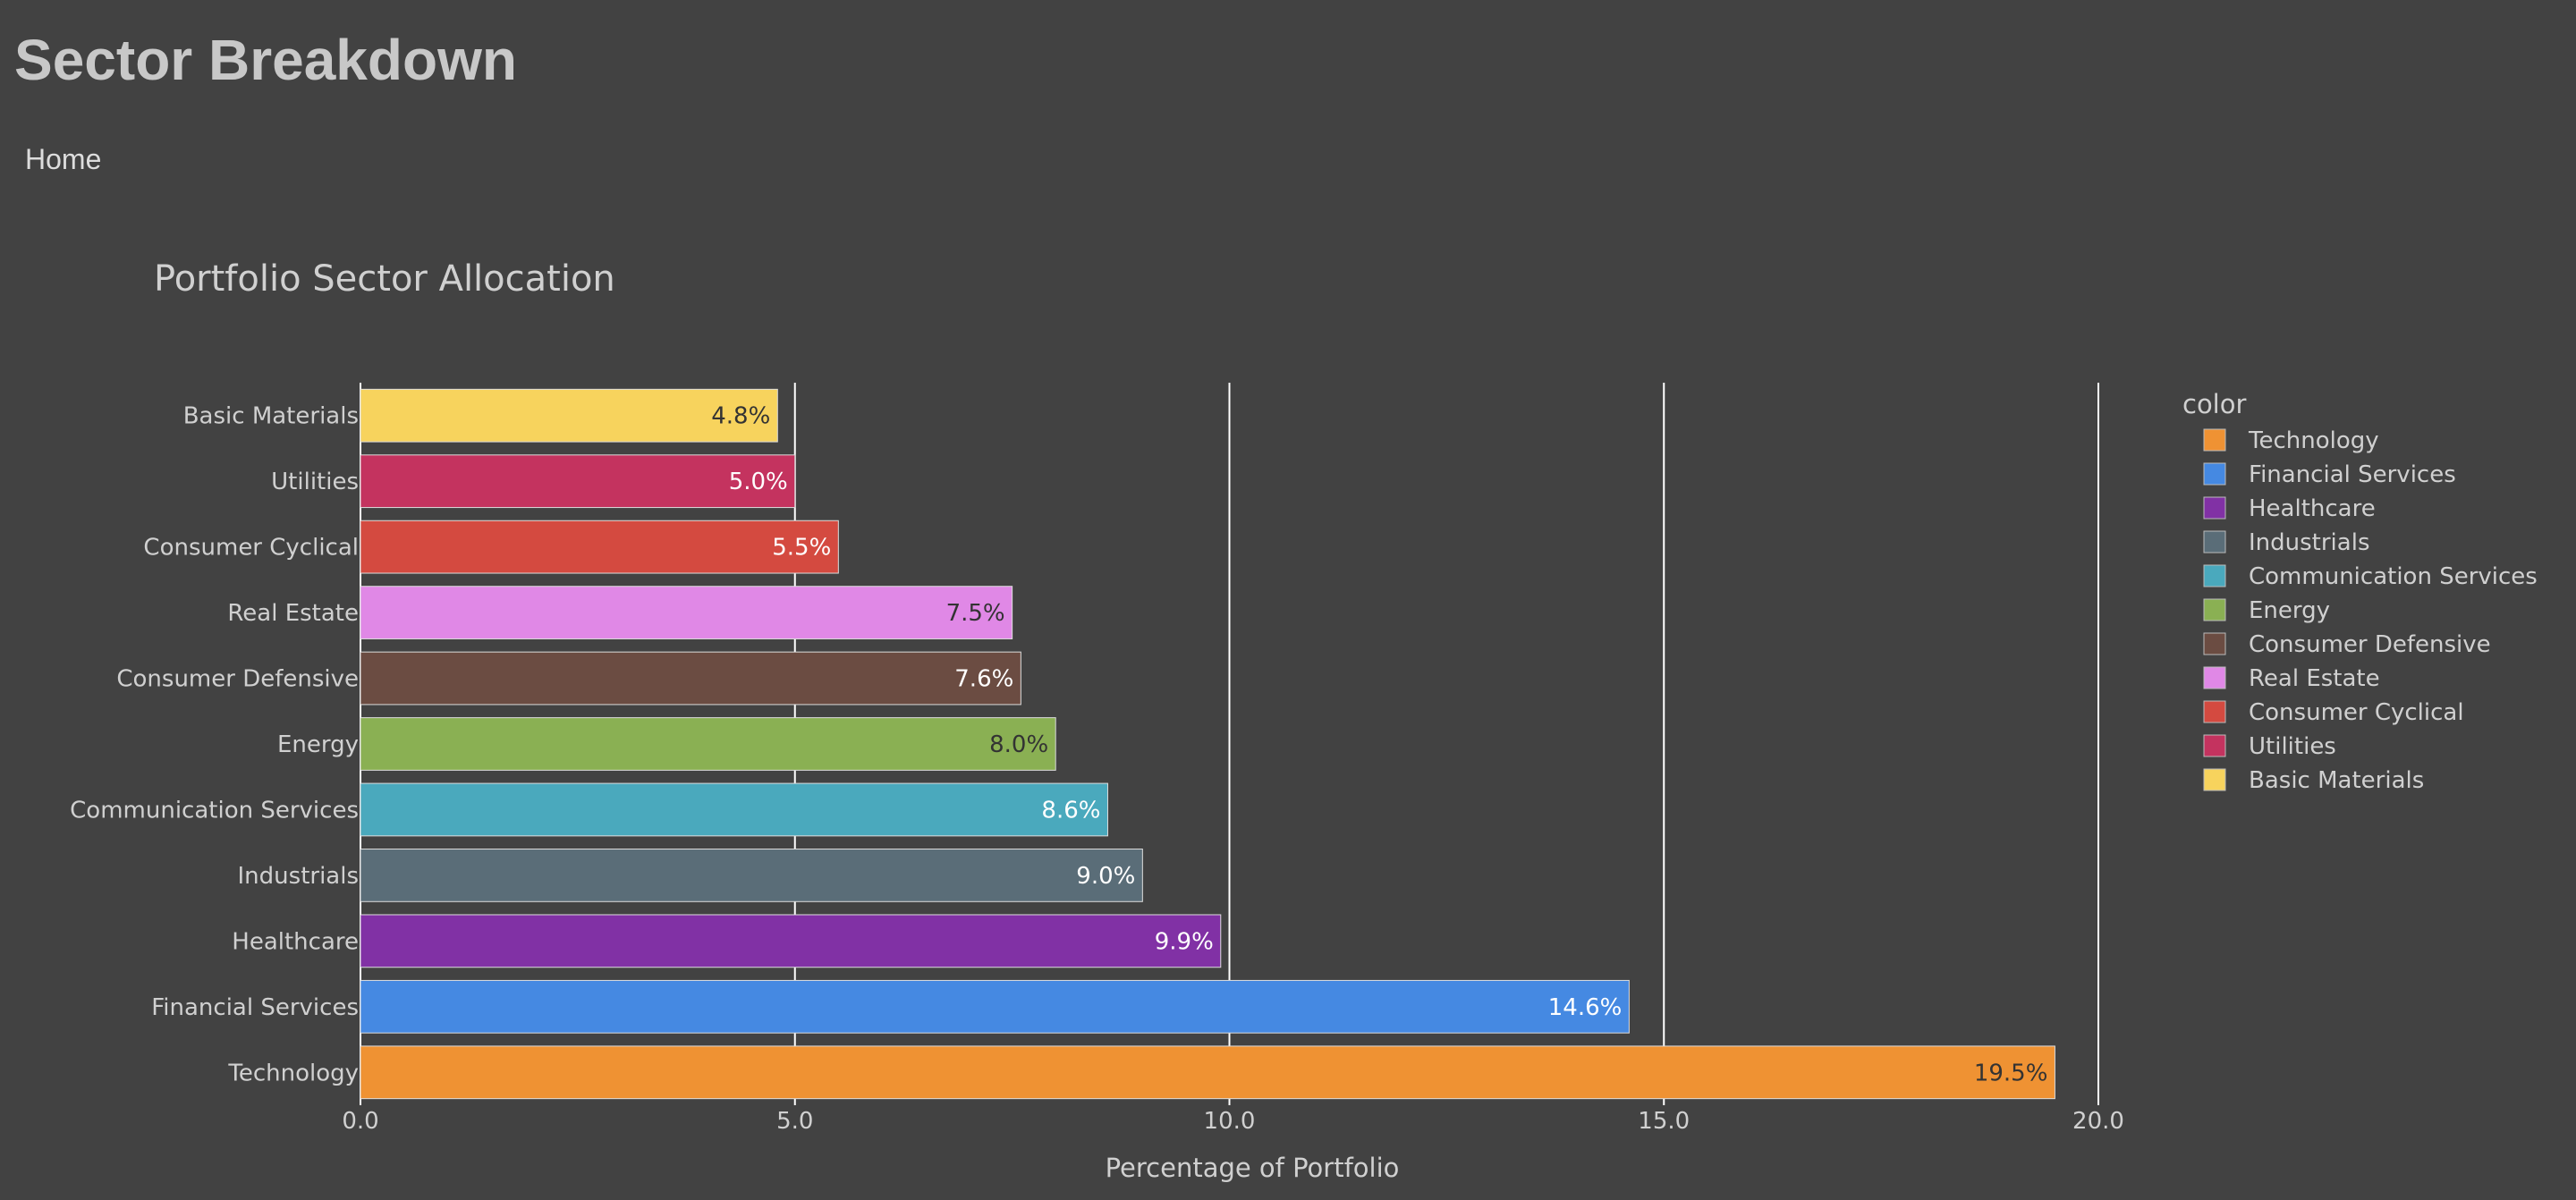 The image size is (2576, 1200). Describe the element at coordinates (293, 614) in the screenshot. I see `y-tick-label: Real Estate` at that location.